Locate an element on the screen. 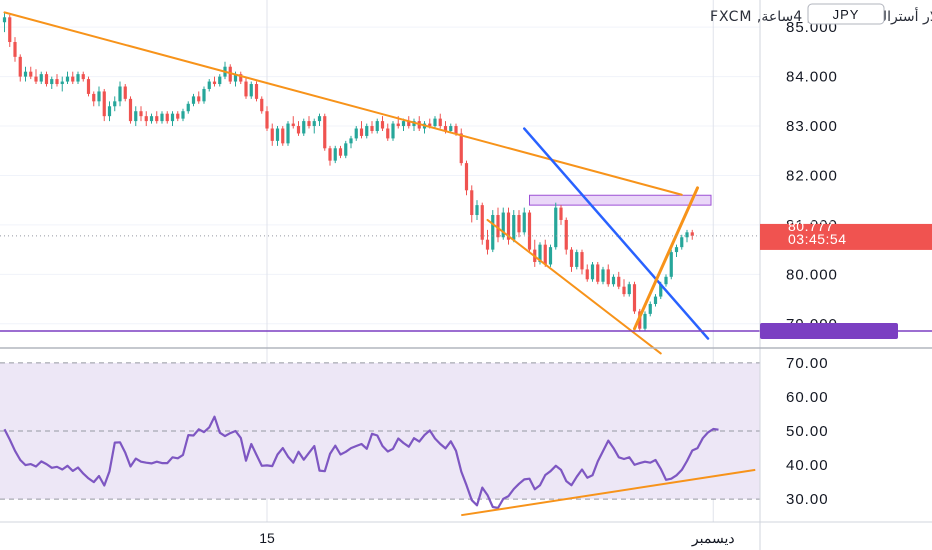 The image size is (932, 550). rsi-line is located at coordinates (361, 462).